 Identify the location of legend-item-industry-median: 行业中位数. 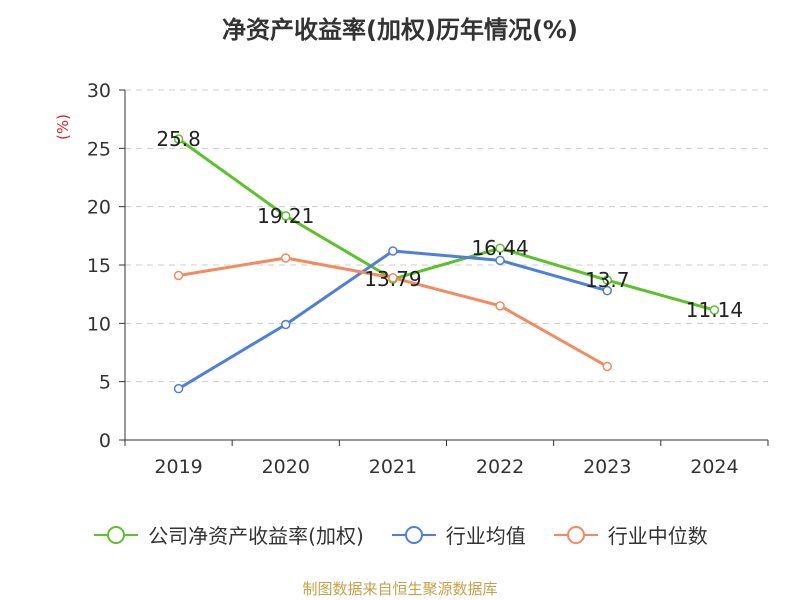
(630, 534).